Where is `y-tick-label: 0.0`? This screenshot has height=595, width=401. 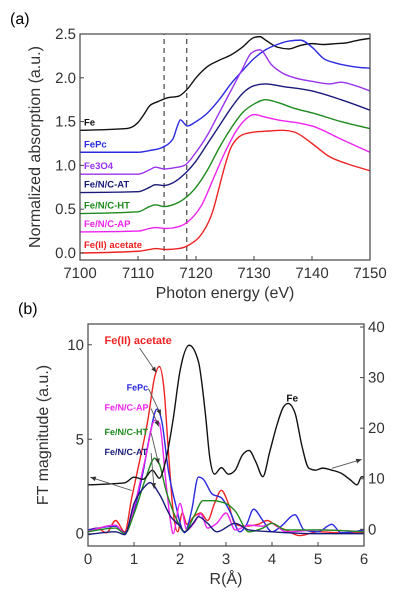 y-tick-label: 0.0 is located at coordinates (65, 253).